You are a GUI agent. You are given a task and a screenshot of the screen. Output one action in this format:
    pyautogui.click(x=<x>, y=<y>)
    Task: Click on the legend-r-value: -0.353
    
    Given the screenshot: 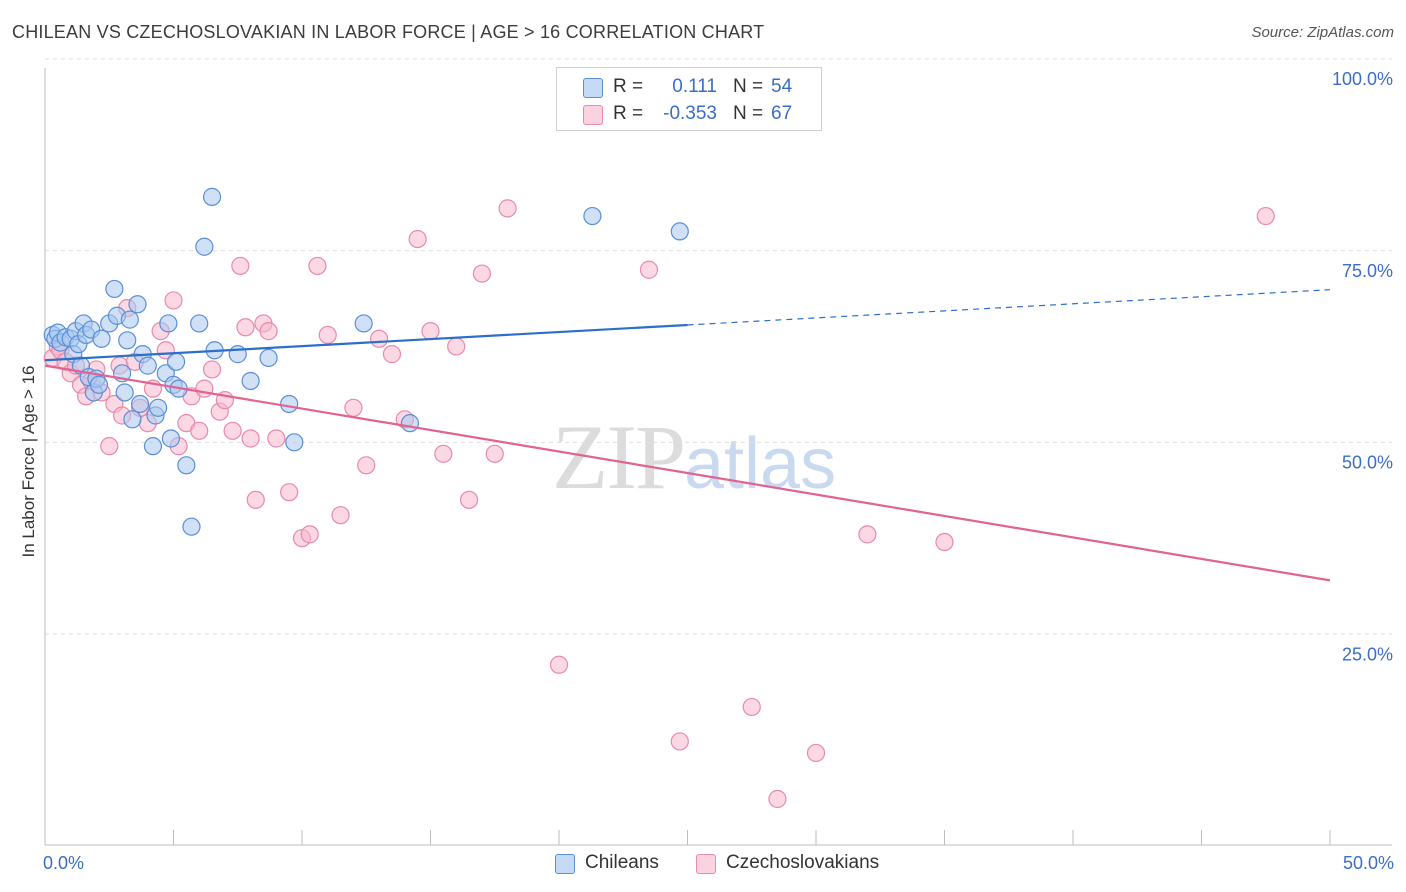 What is the action you would take?
    pyautogui.click(x=690, y=113)
    